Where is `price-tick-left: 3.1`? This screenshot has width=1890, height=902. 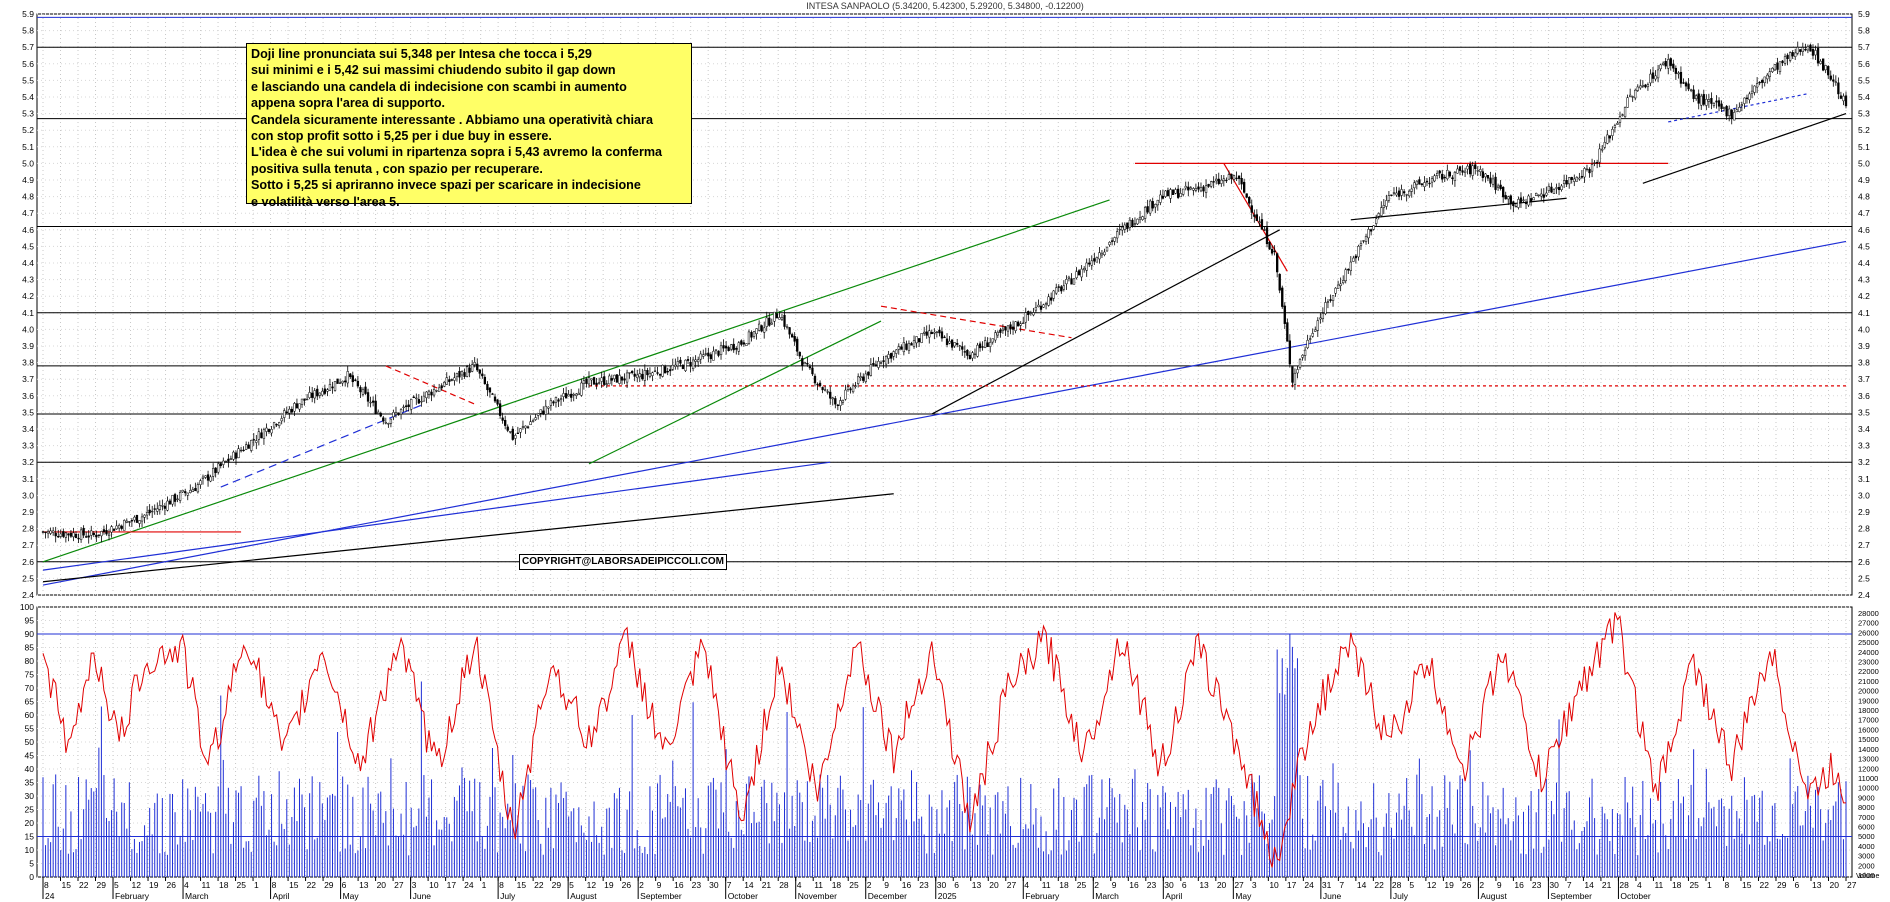 price-tick-left: 3.1 is located at coordinates (28, 479).